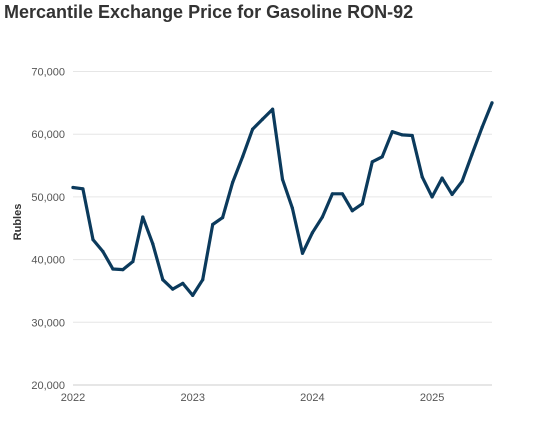 The image size is (550, 421). What do you see at coordinates (48, 261) in the screenshot?
I see `y-tick-label: 40,000` at bounding box center [48, 261].